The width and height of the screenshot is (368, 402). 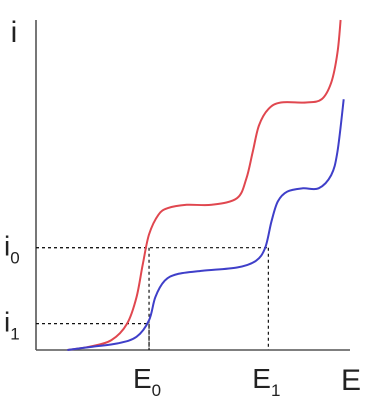 What do you see at coordinates (12, 325) in the screenshot?
I see `y-tick-label-1: i1` at bounding box center [12, 325].